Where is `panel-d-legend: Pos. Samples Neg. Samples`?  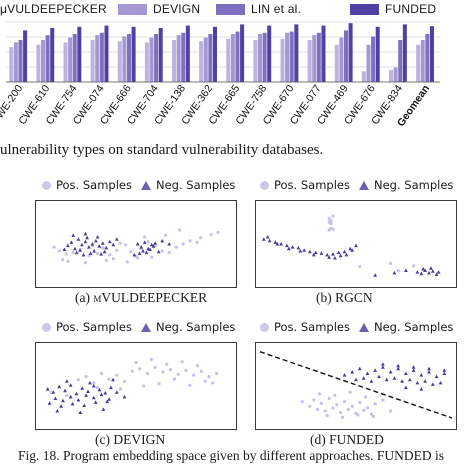 panel-d-legend: Pos. Samples Neg. Samples is located at coordinates (356, 327).